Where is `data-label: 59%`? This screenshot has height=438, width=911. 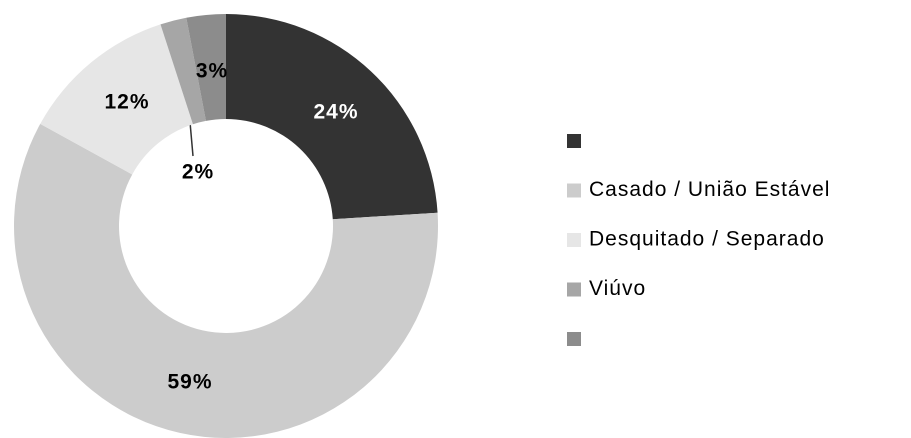
data-label: 59% is located at coordinates (189, 382).